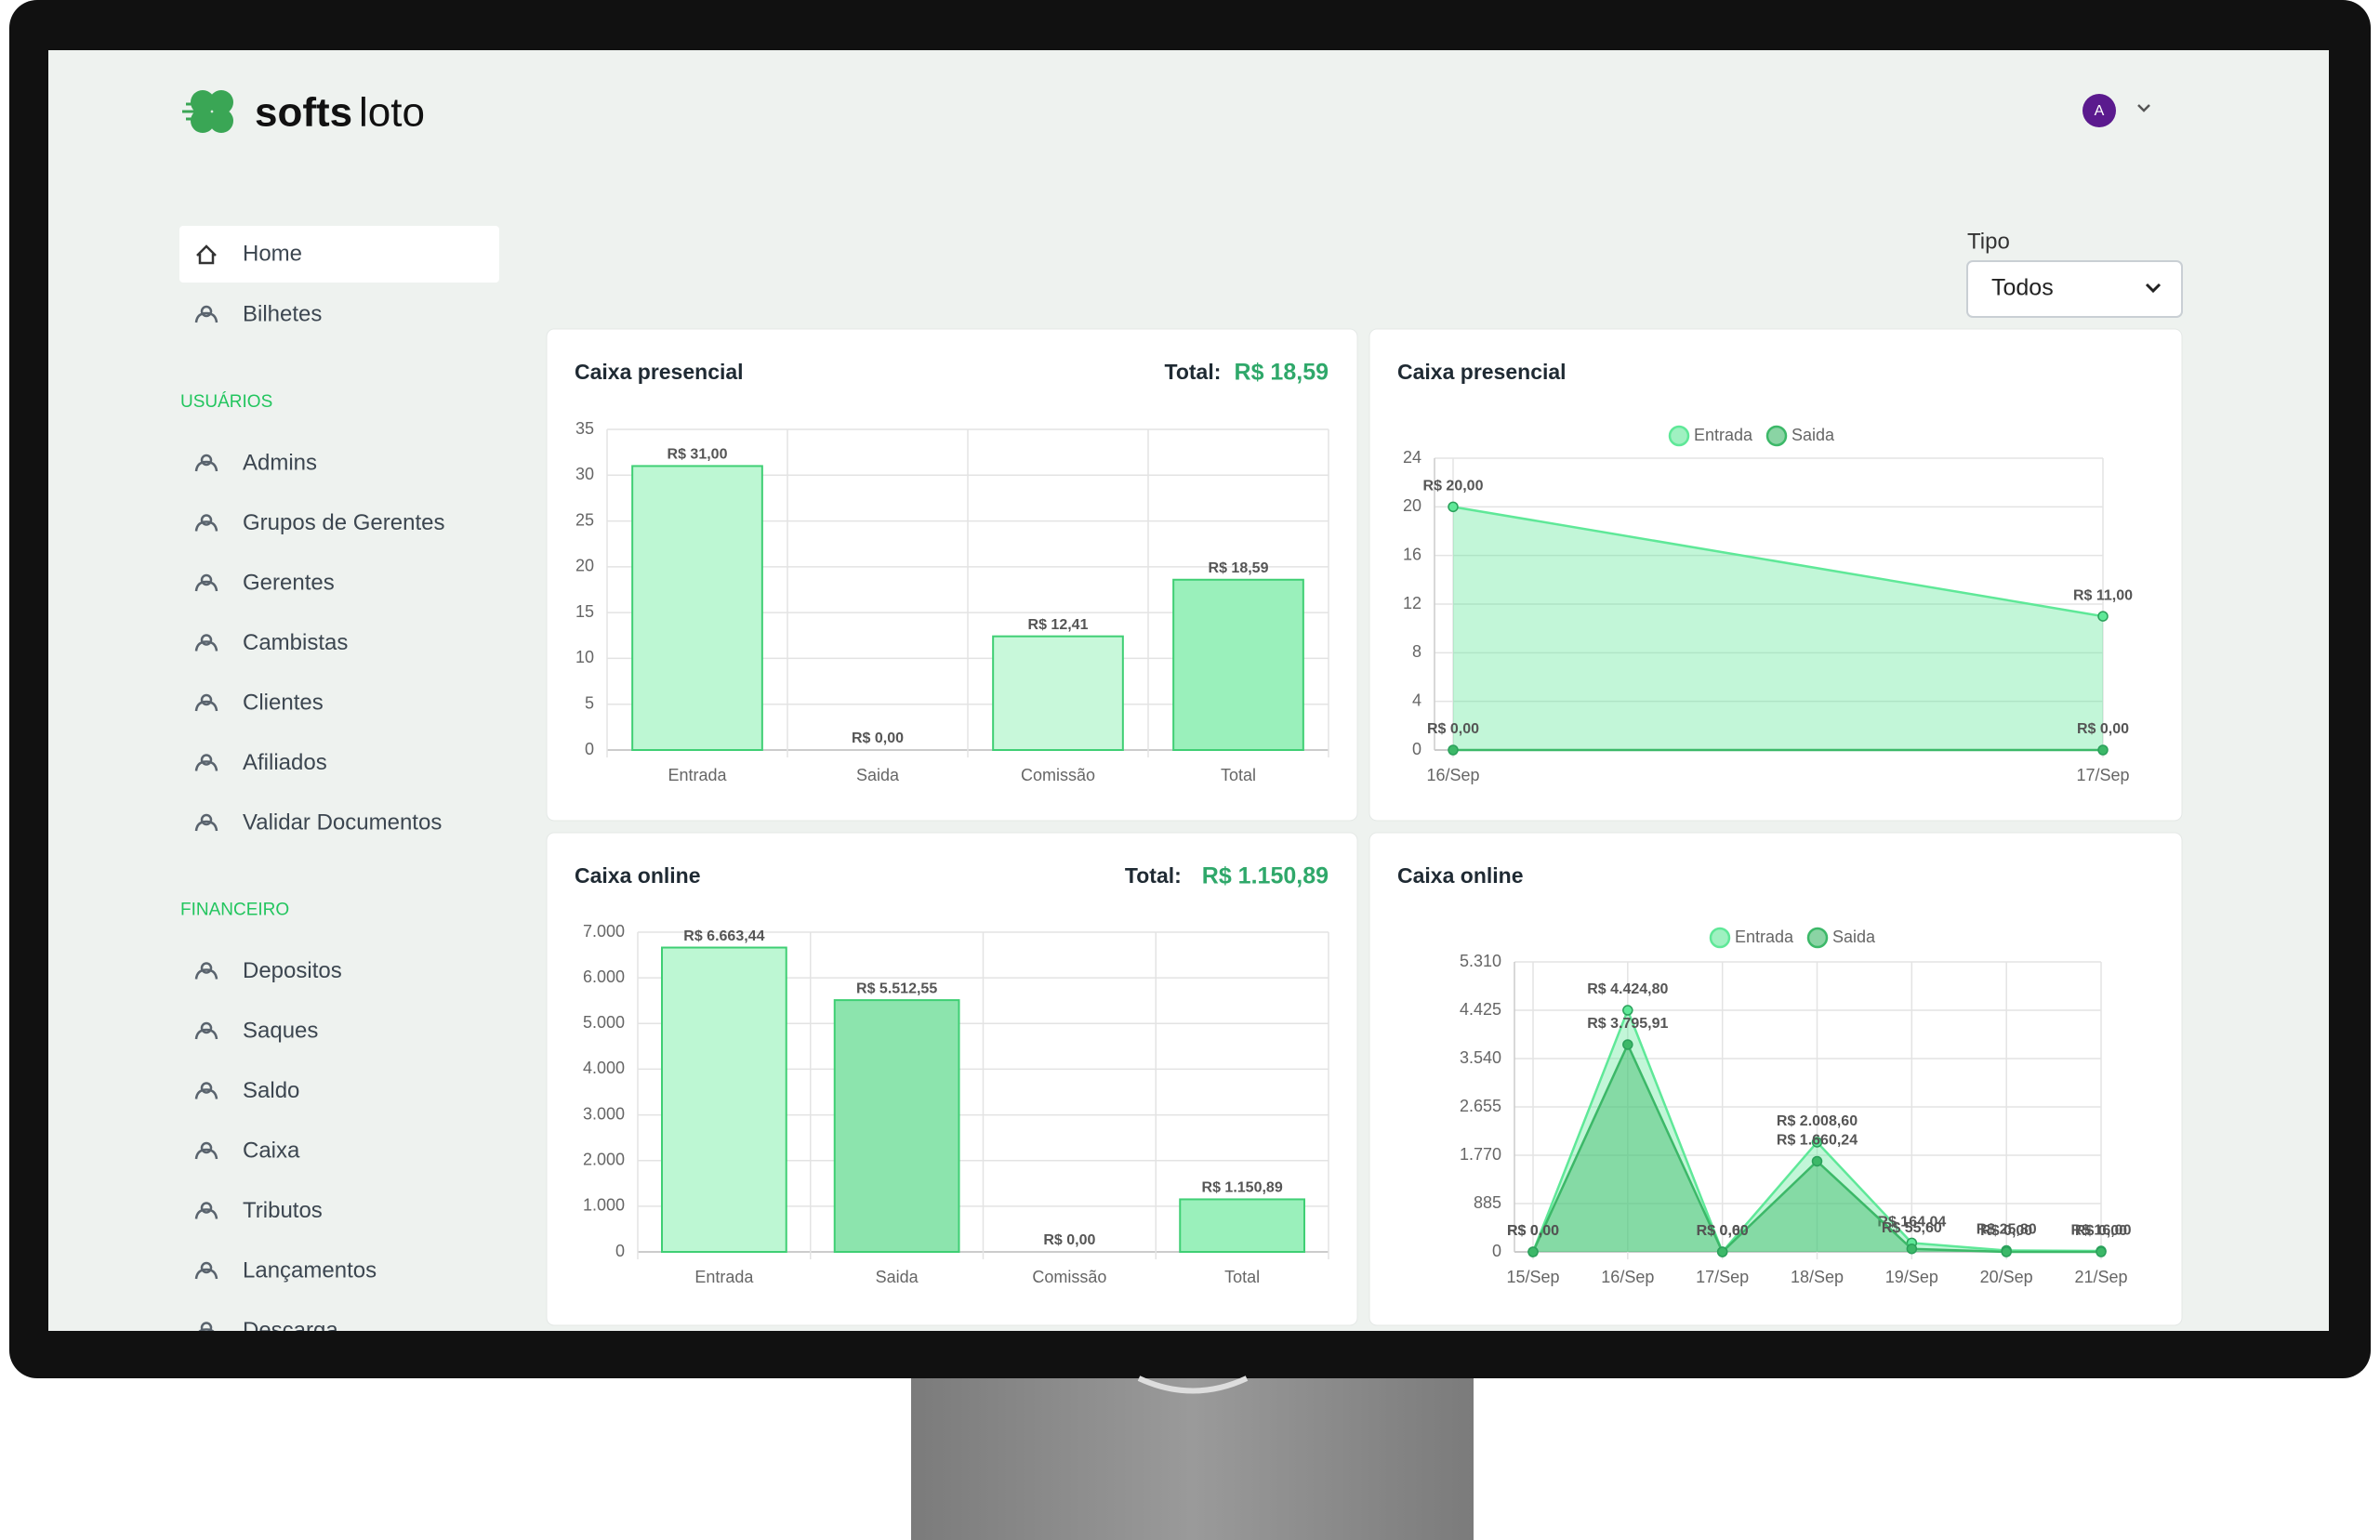 The height and width of the screenshot is (1540, 2380). I want to click on avatar, so click(2099, 110).